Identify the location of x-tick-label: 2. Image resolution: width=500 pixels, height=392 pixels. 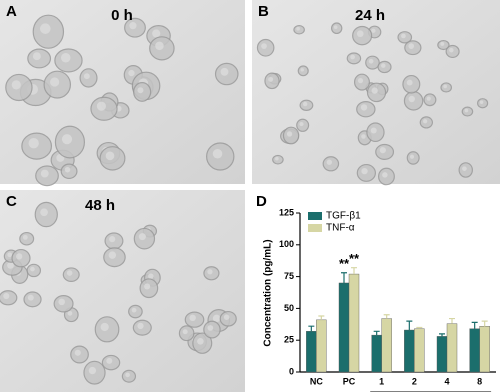
(414, 381).